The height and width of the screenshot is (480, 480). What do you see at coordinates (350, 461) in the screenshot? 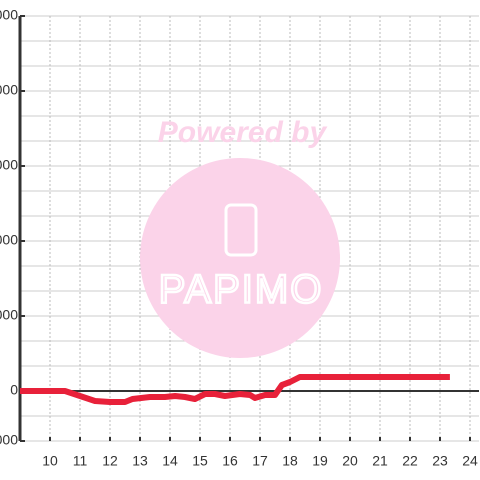
I see `x-tick-label: 20` at bounding box center [350, 461].